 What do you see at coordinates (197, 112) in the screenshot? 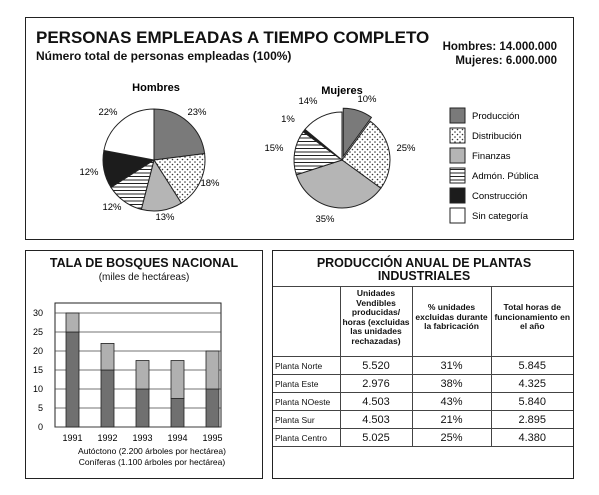
I see `pie-label: 23%` at bounding box center [197, 112].